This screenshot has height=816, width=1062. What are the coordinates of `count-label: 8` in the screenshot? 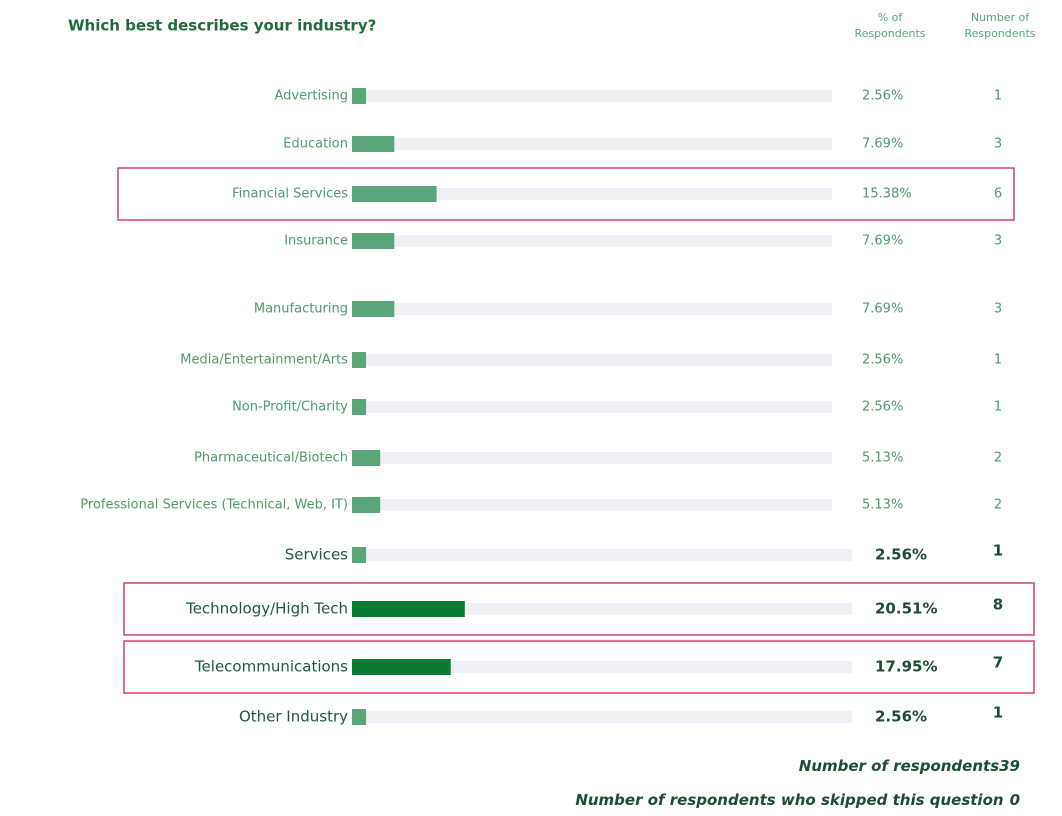 It's located at (998, 605).